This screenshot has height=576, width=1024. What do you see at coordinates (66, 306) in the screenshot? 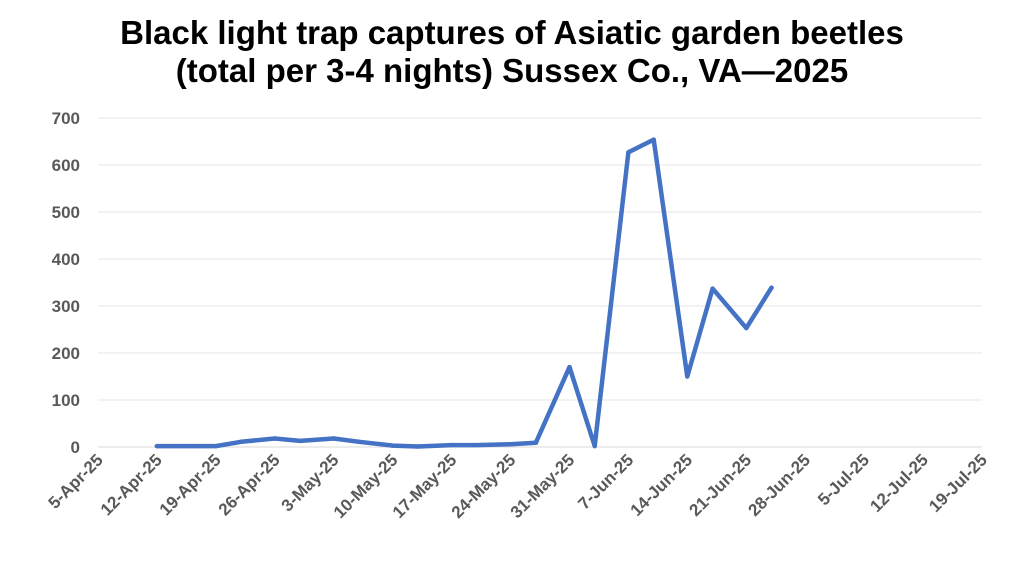
I see `y-tick-label: 300` at bounding box center [66, 306].